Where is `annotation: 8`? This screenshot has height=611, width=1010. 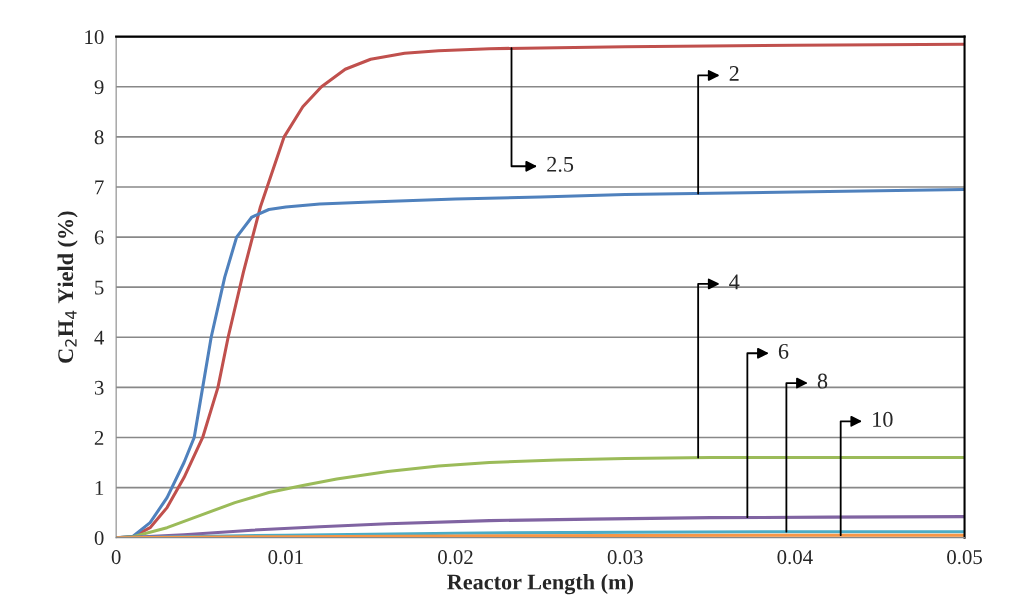 annotation: 8 is located at coordinates (822, 381).